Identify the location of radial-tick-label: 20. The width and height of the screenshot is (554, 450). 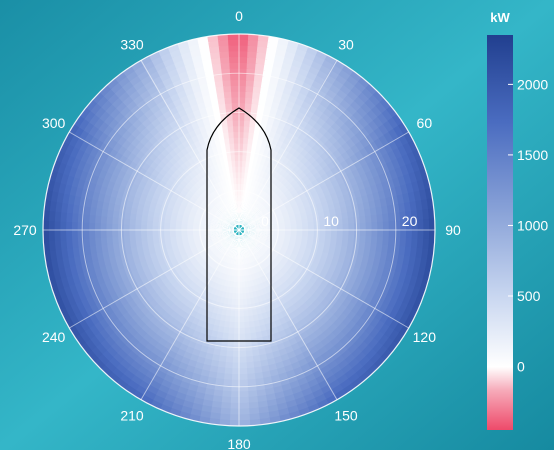
(410, 221).